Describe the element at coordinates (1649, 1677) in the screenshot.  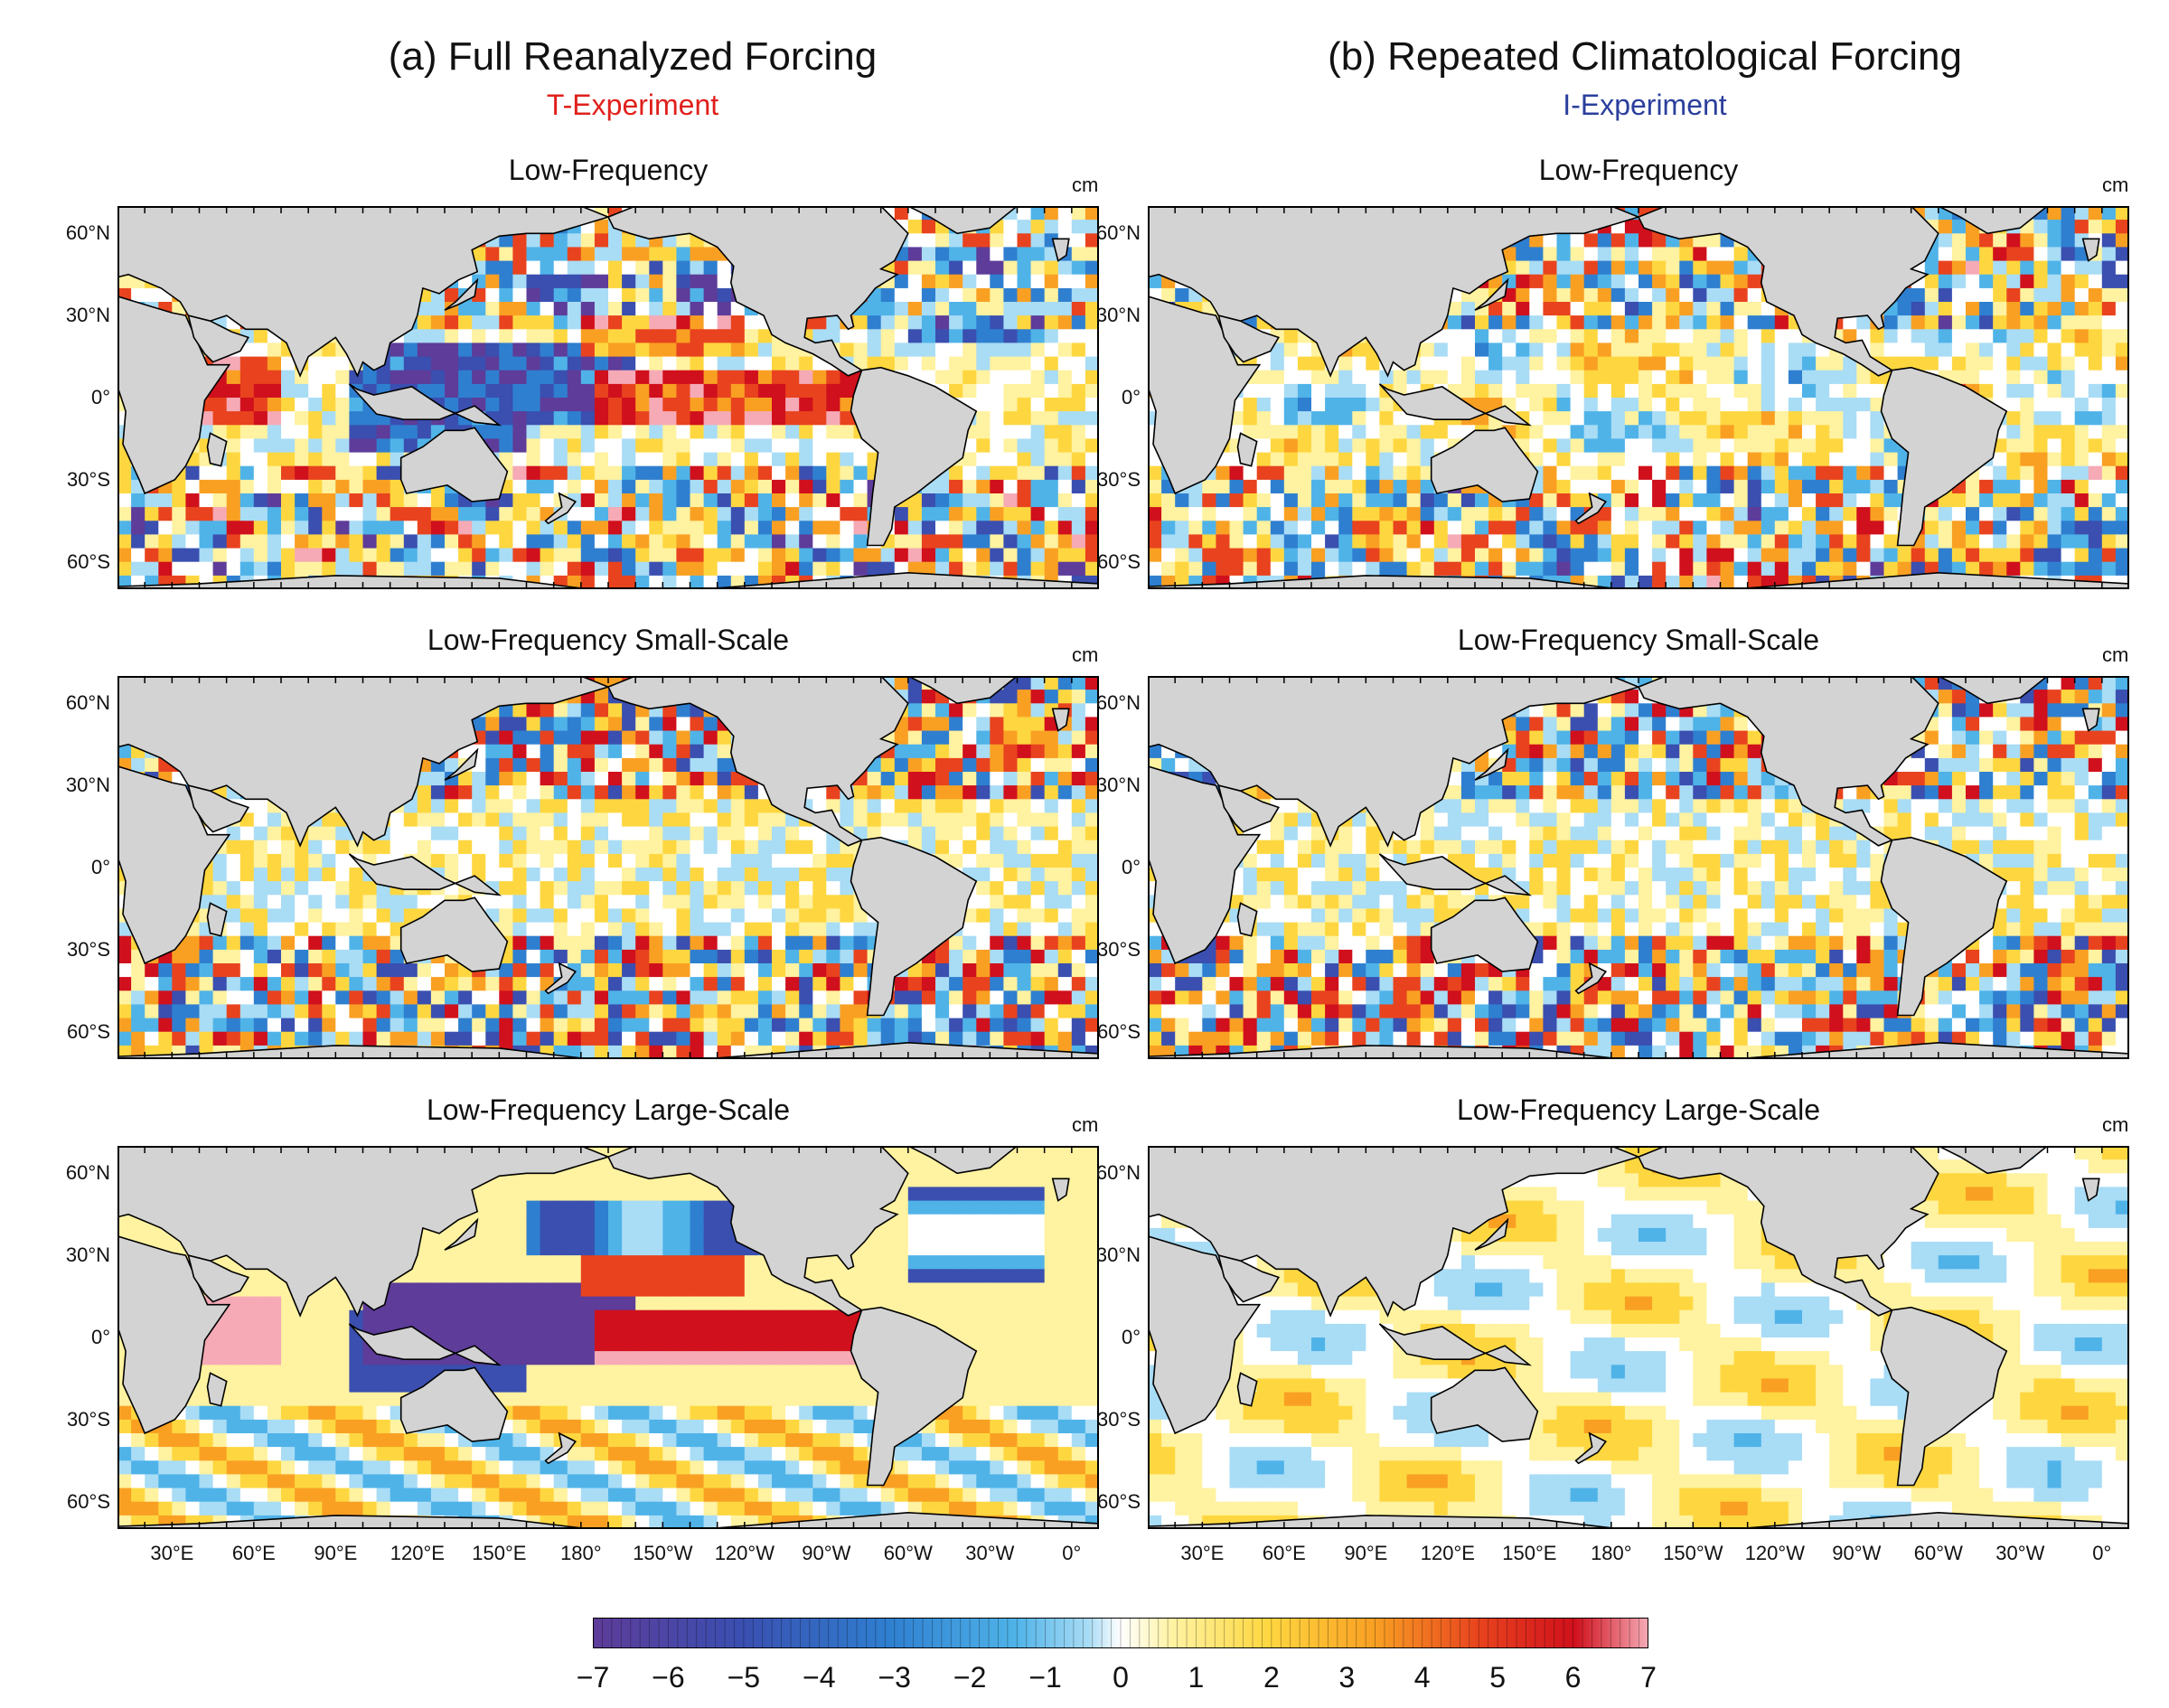
I see `colorbar-tick-label: 7` at that location.